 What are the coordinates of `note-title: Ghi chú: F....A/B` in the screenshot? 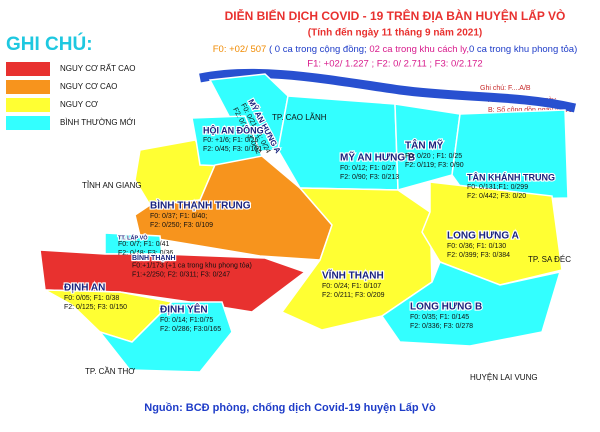 It's located at (505, 88).